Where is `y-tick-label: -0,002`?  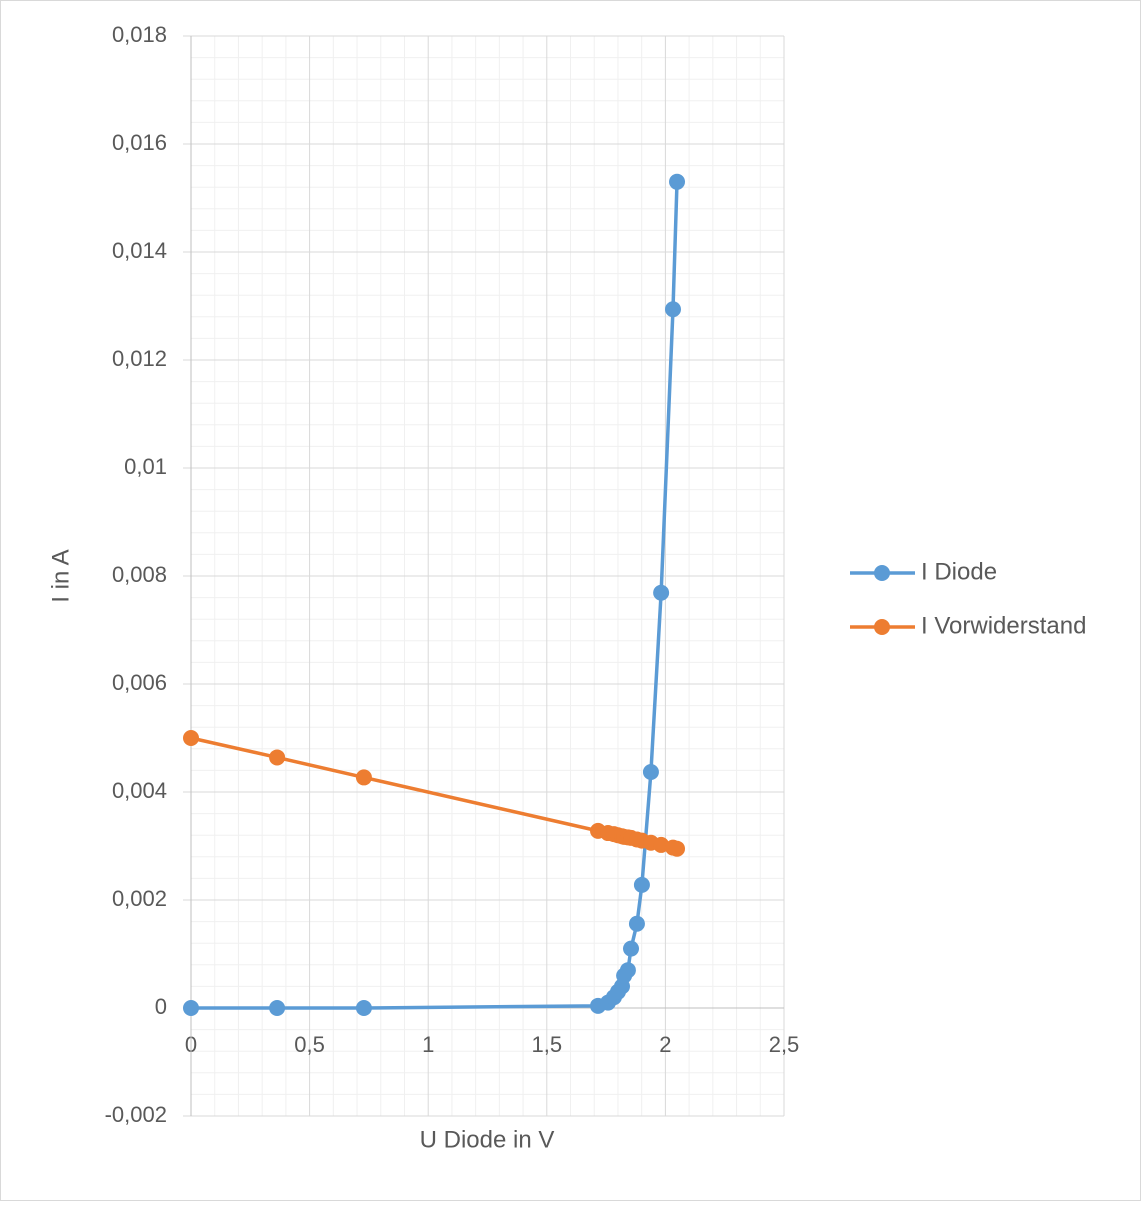
y-tick-label: -0,002 is located at coordinates (136, 1114).